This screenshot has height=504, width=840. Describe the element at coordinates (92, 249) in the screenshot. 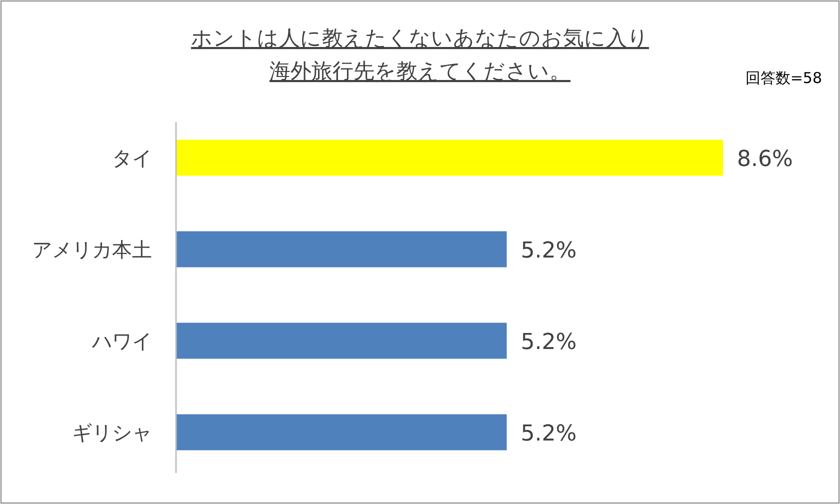

I see `y-tick-label: アメリカ本土` at that location.